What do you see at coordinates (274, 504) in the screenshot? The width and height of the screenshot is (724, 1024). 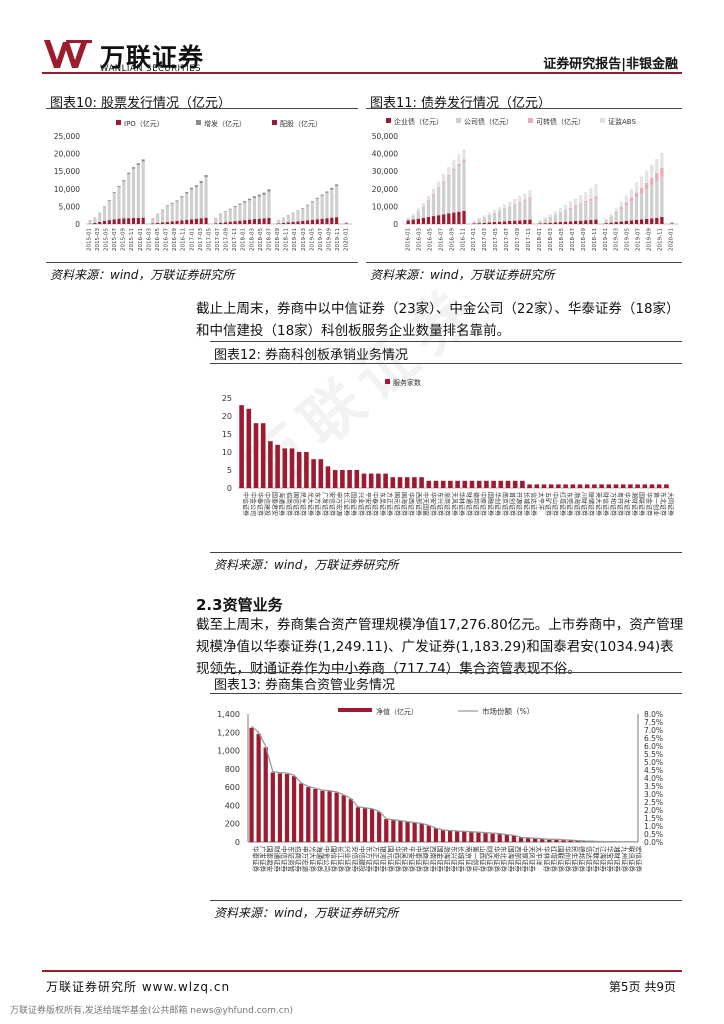 I see `x-tick-label: 国泰君安` at bounding box center [274, 504].